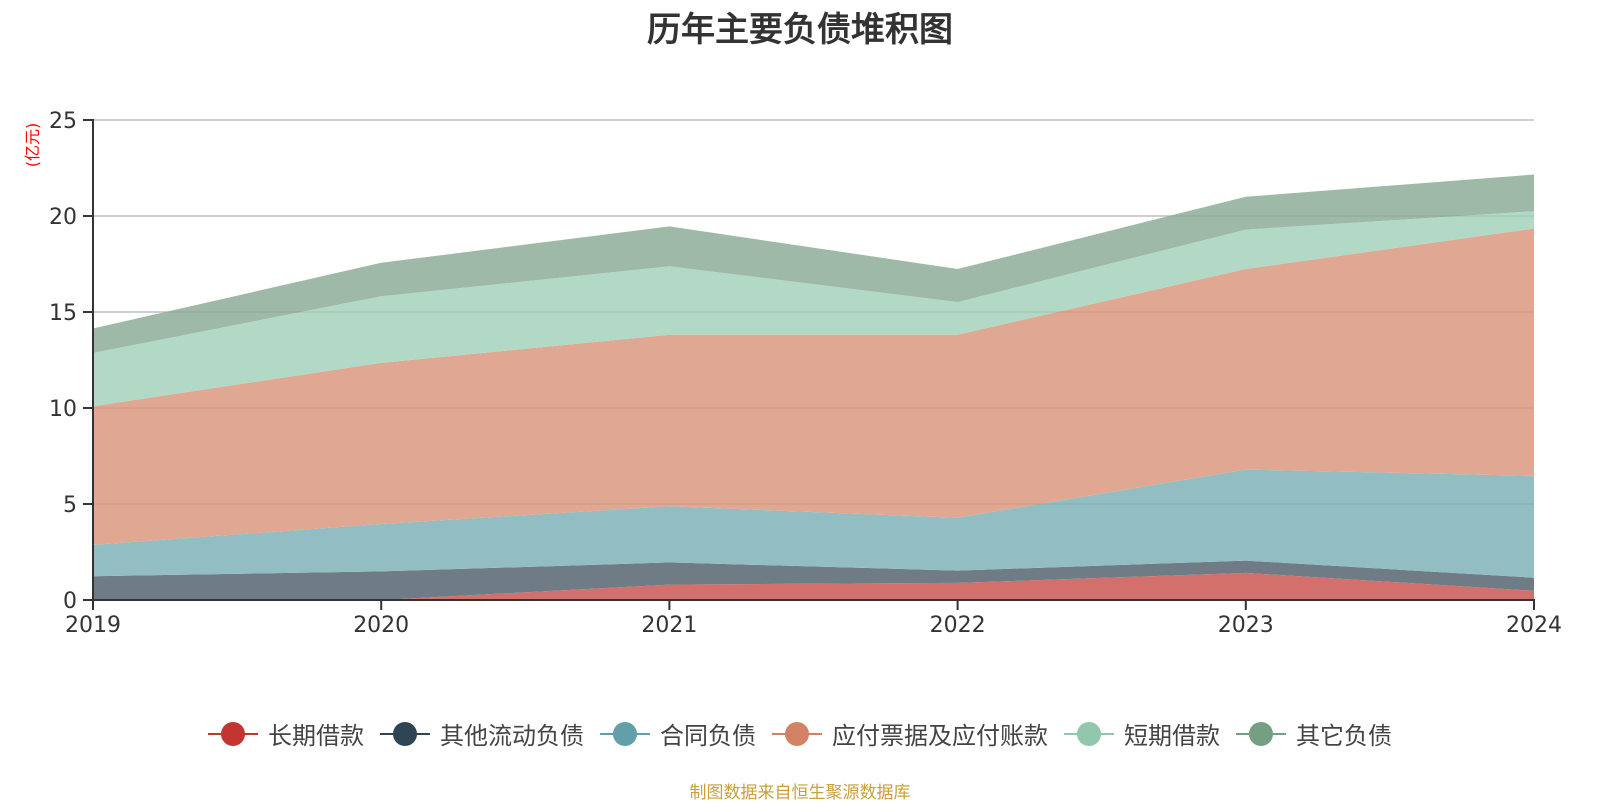  Describe the element at coordinates (316, 736) in the screenshot. I see `legend-label: 长期借款` at that location.